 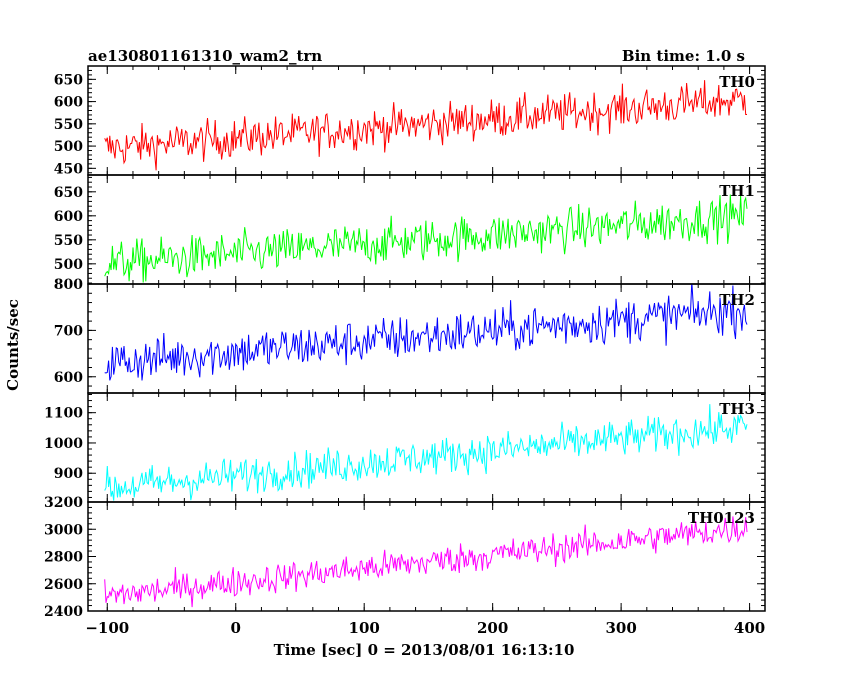 What do you see at coordinates (63, 612) in the screenshot?
I see `y-tick-label: 2400` at bounding box center [63, 612].